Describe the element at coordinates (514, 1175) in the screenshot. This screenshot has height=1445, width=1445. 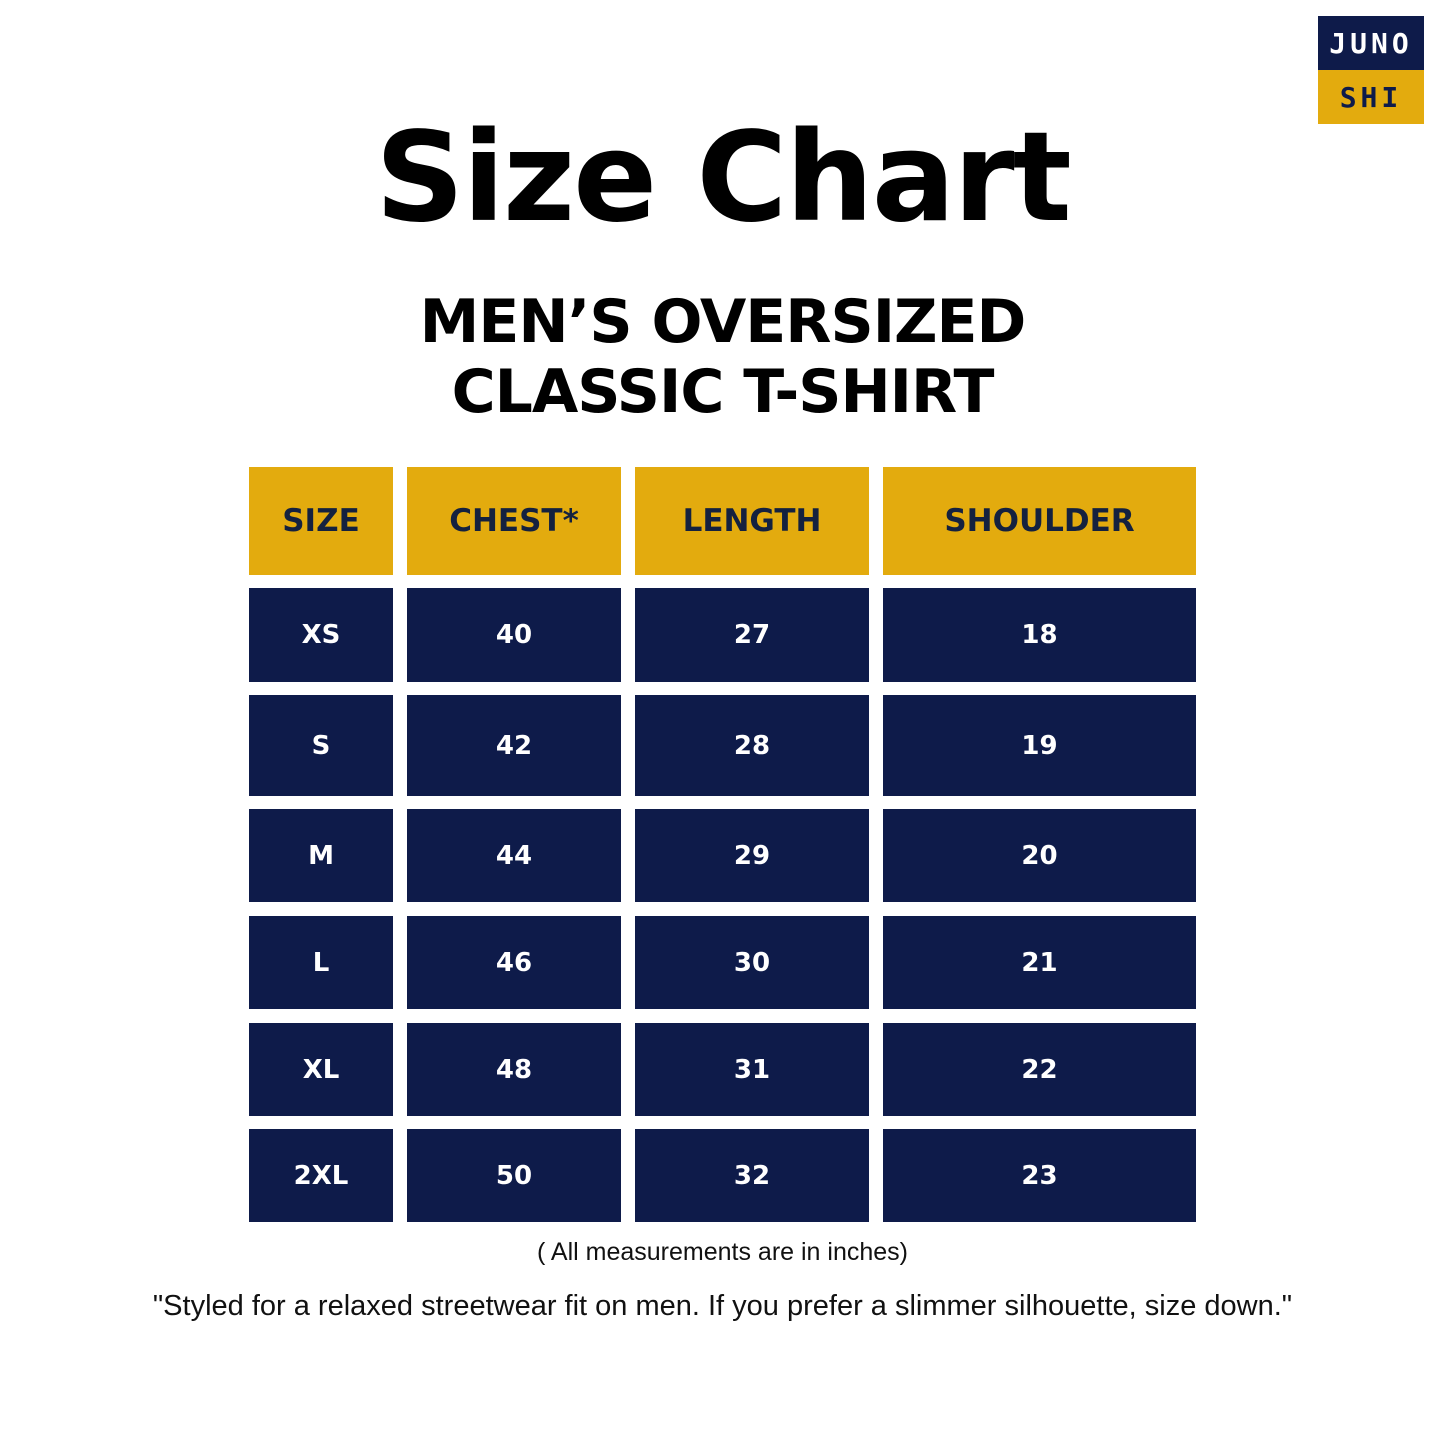
I see `table-cell-chest: 50` at that location.